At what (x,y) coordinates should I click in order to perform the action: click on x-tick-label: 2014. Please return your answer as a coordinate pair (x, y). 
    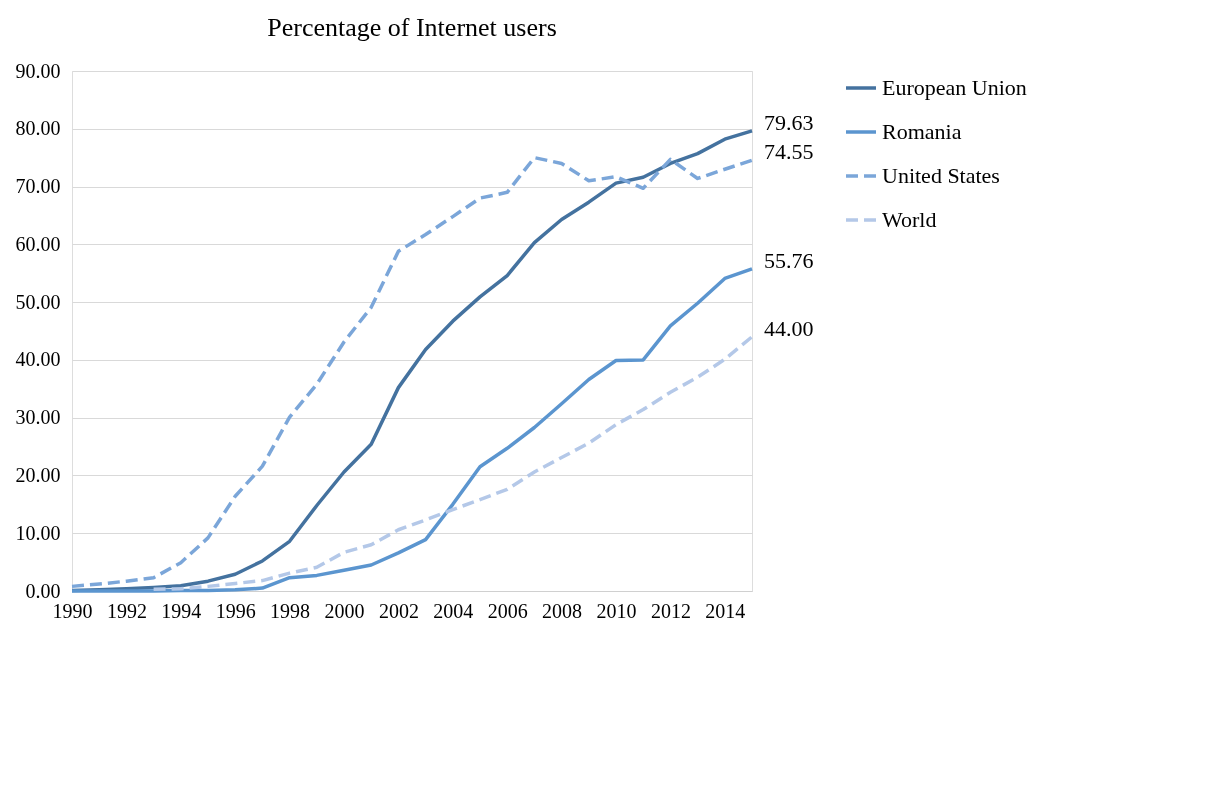
    Looking at the image, I should click on (725, 610).